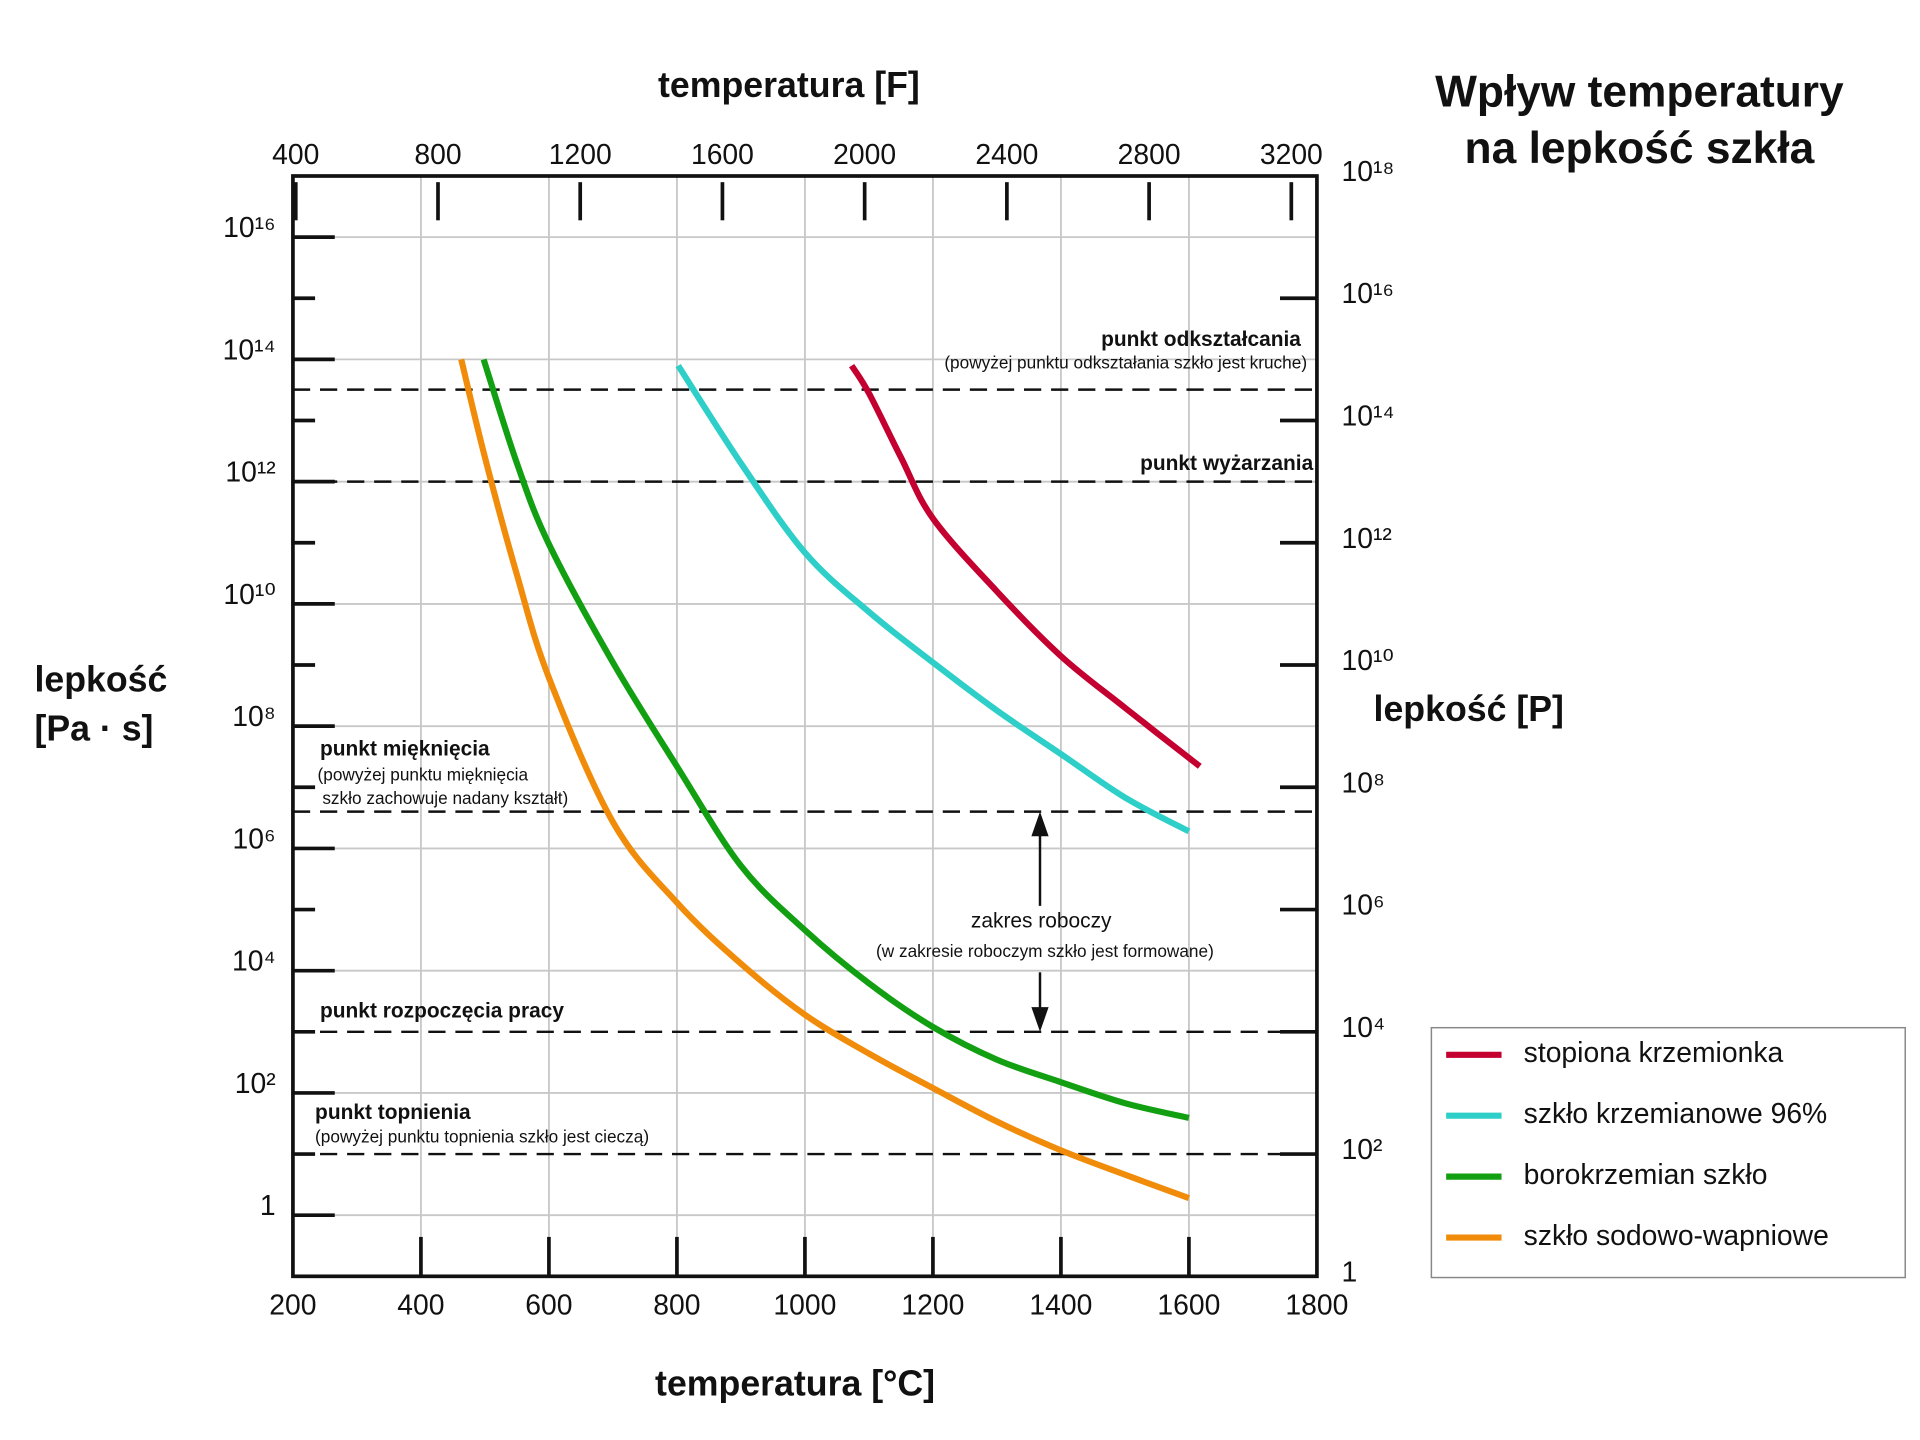  What do you see at coordinates (254, 961) in the screenshot?
I see `y-tick-label: 10⁴` at bounding box center [254, 961].